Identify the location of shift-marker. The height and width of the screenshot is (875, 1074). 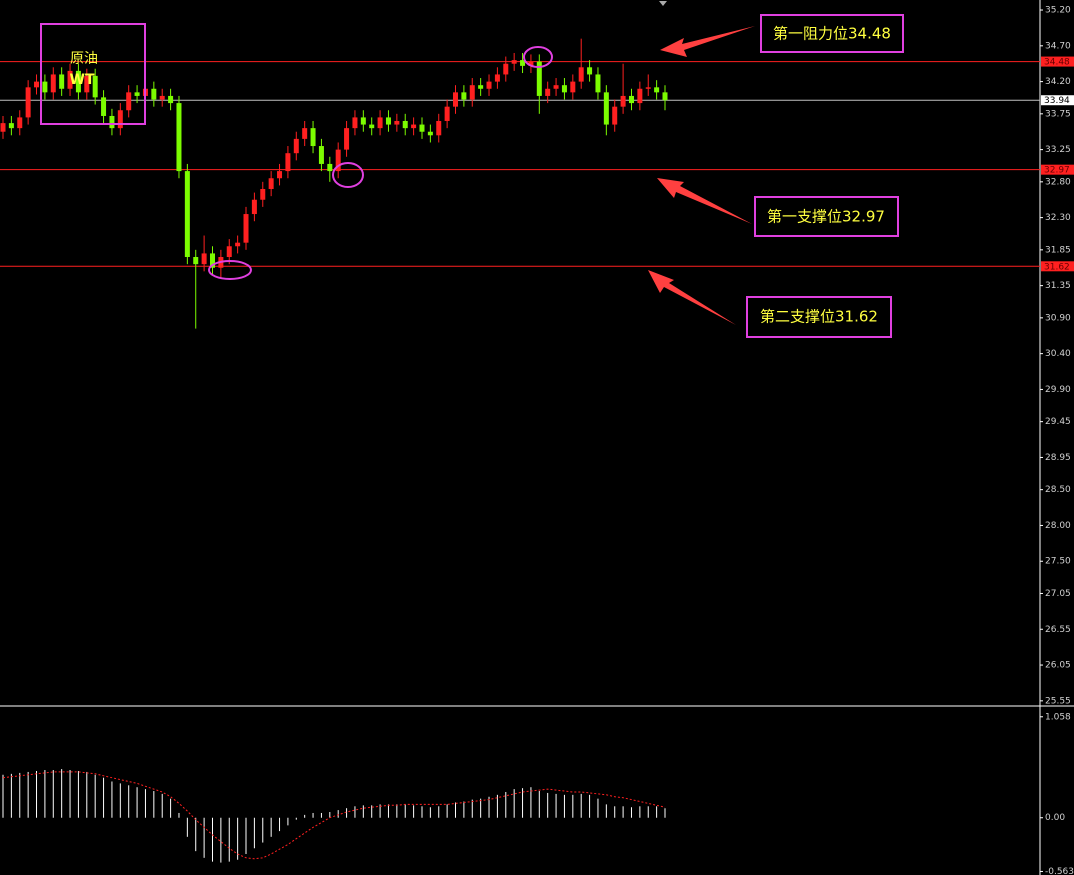
(663, 3).